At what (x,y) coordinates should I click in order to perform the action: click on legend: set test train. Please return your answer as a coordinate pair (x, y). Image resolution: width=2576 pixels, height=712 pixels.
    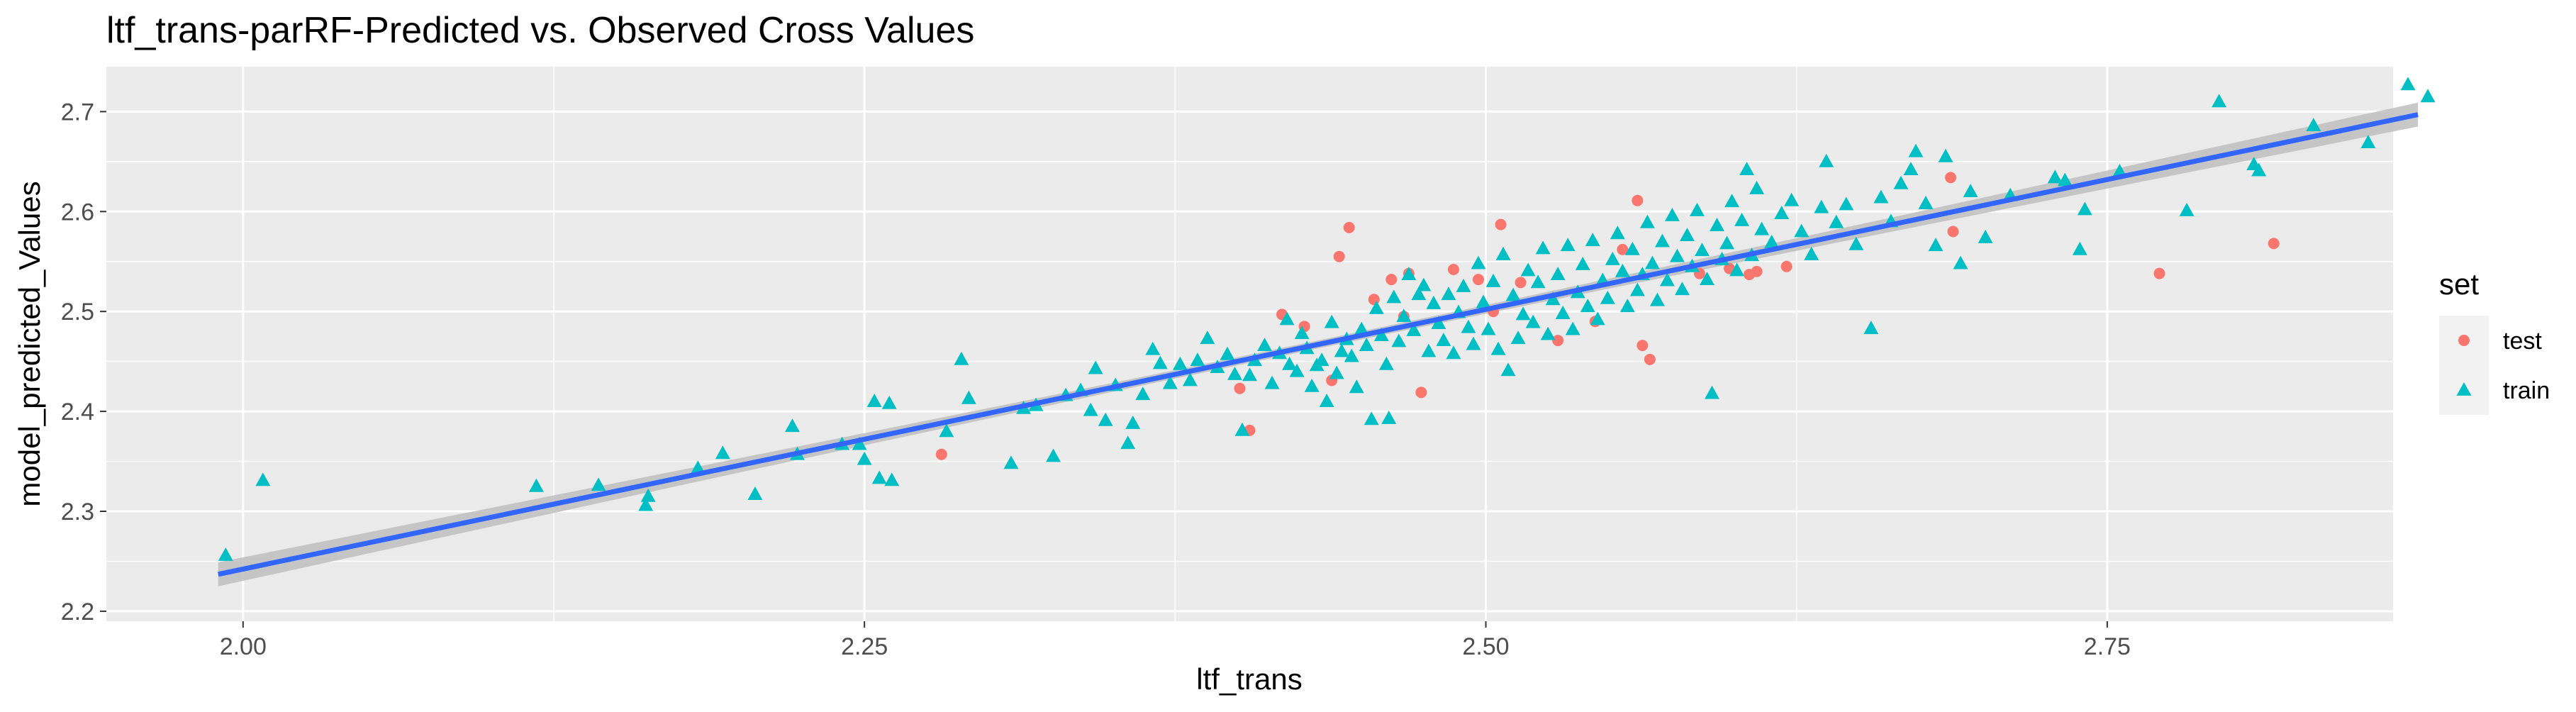
    Looking at the image, I should click on (2494, 341).